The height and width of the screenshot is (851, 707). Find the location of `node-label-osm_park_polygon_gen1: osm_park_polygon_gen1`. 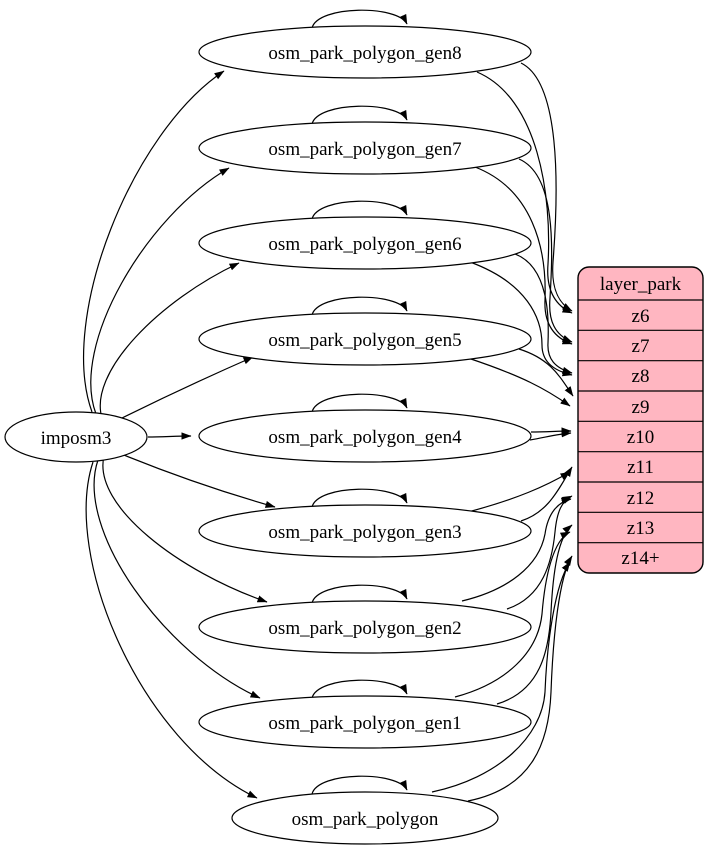

node-label-osm_park_polygon_gen1: osm_park_polygon_gen1 is located at coordinates (364, 723).